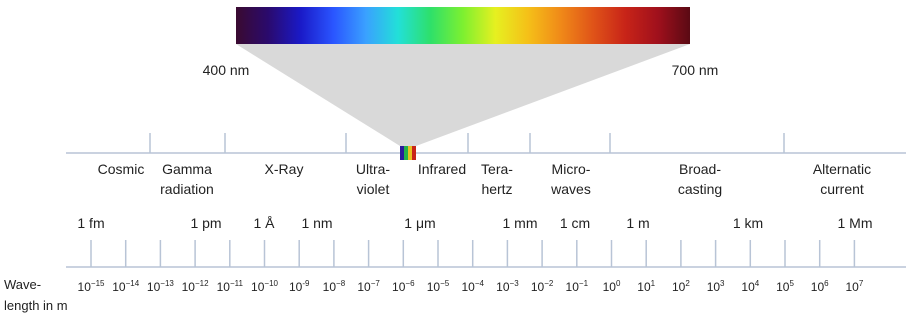  What do you see at coordinates (438, 286) in the screenshot?
I see `scale-tick-label: 10⁻⁵` at bounding box center [438, 286].